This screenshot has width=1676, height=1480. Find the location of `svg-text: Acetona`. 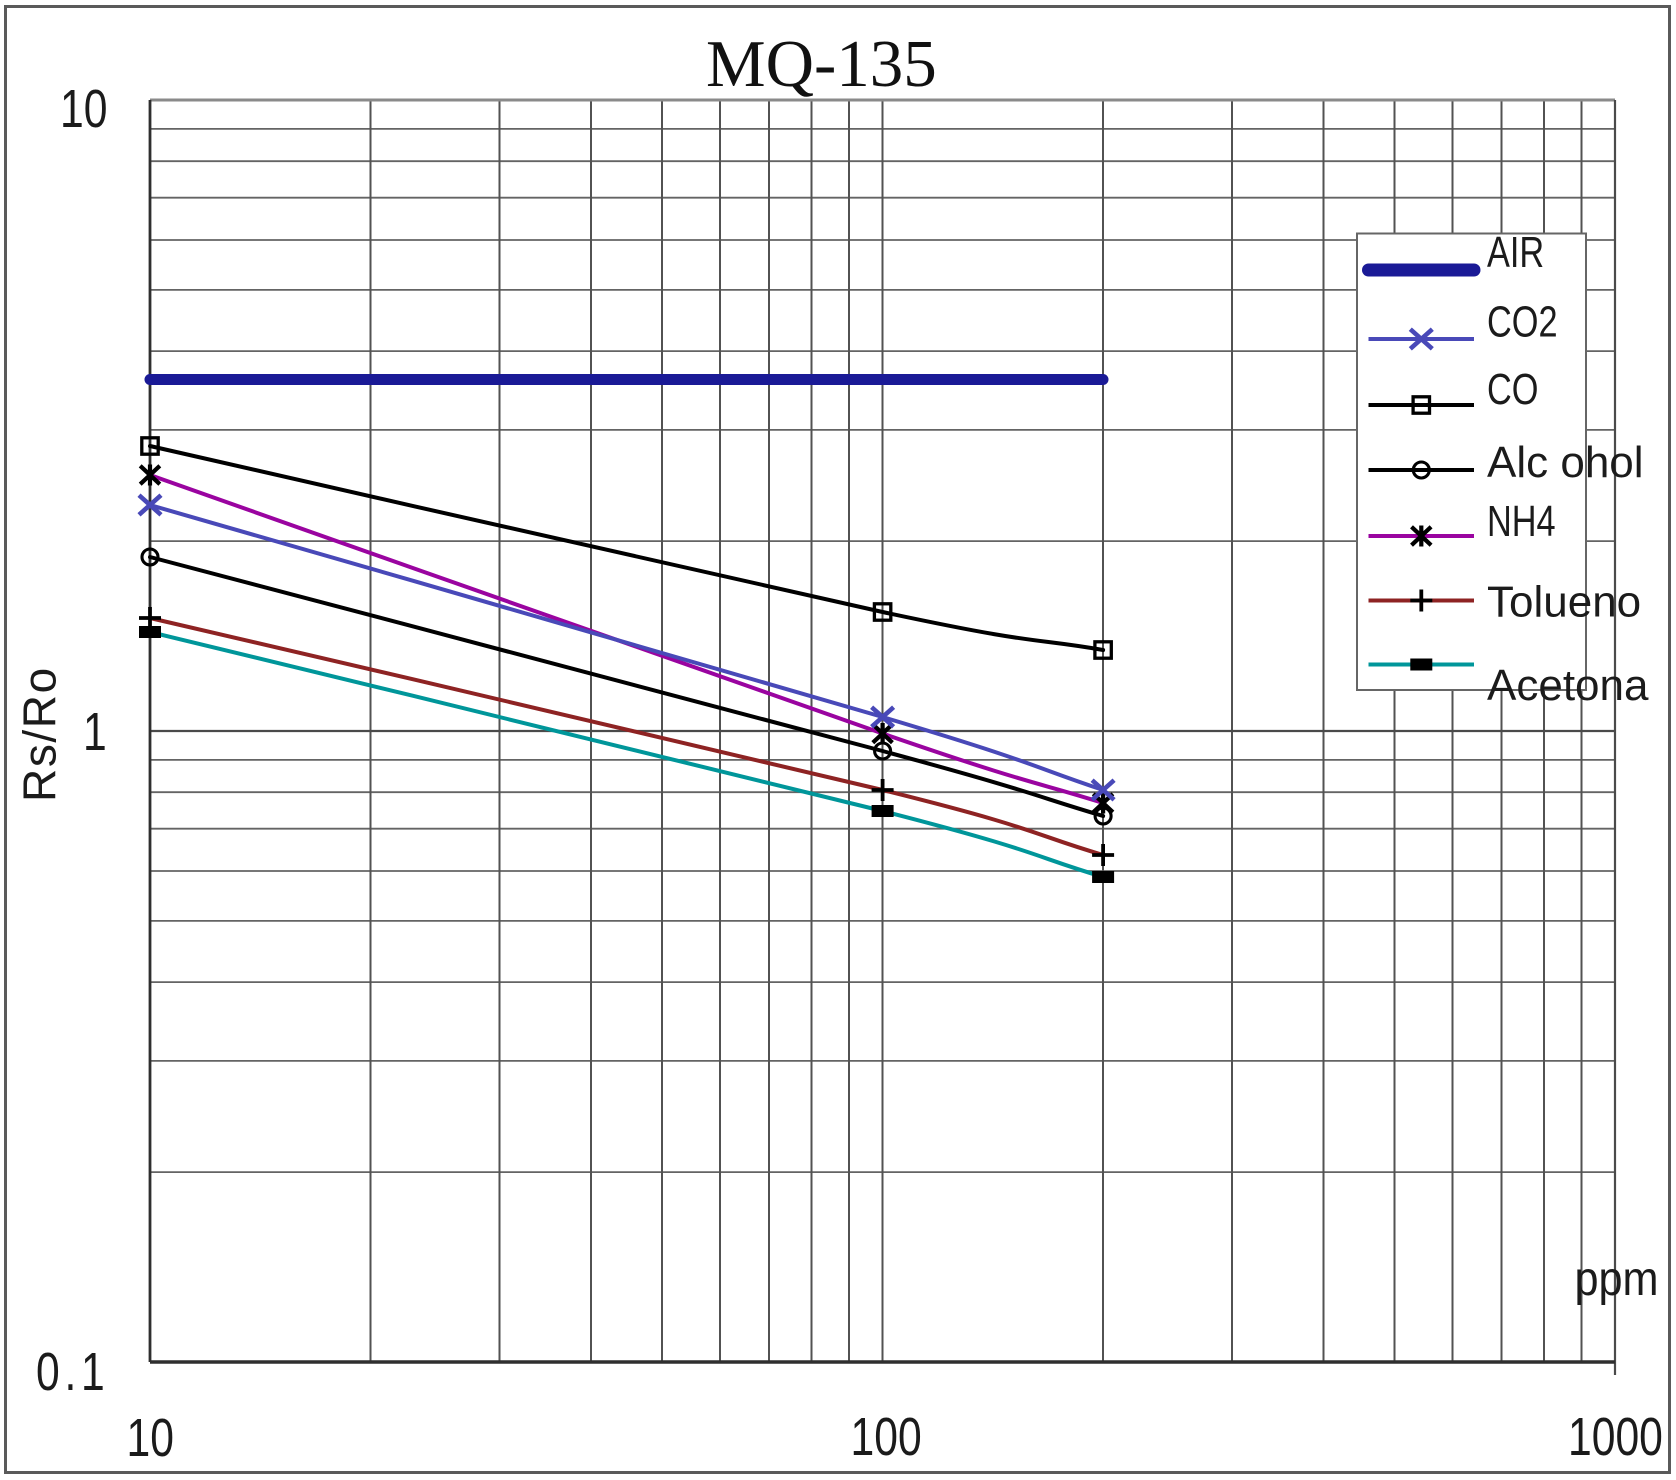

svg-text: Acetona is located at coordinates (1568, 685).